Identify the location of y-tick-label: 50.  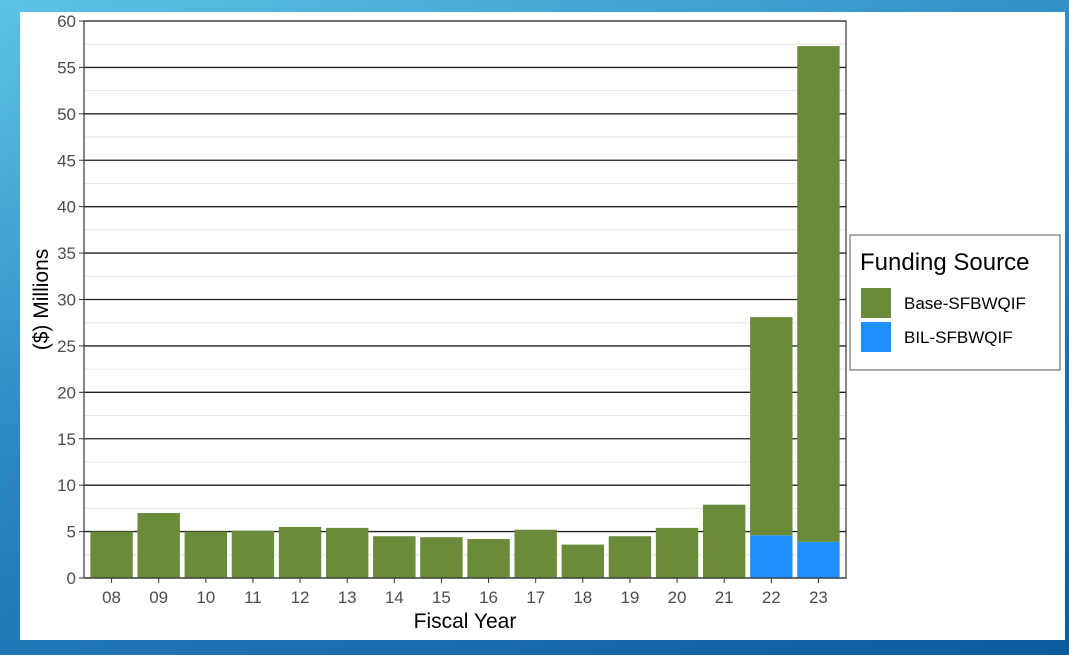
(66, 114).